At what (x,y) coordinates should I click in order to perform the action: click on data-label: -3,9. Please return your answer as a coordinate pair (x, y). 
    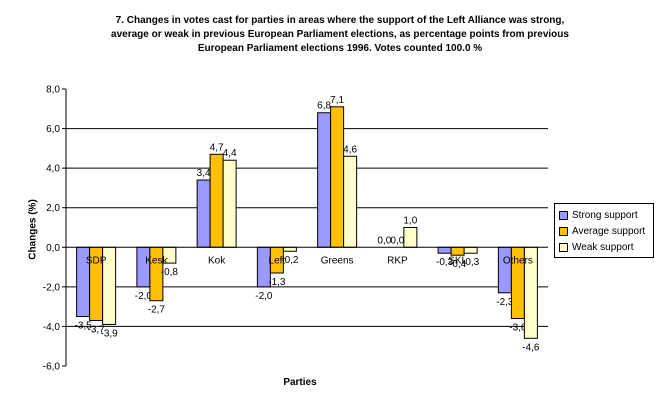
    Looking at the image, I should click on (110, 333).